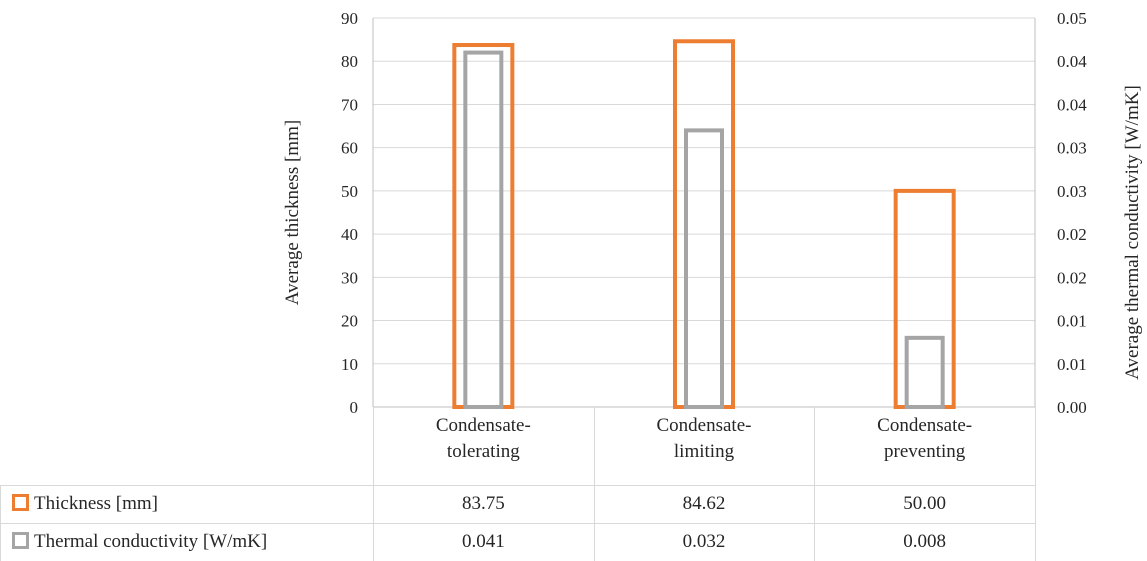  I want to click on x-category-label-line: tolerating, so click(483, 451).